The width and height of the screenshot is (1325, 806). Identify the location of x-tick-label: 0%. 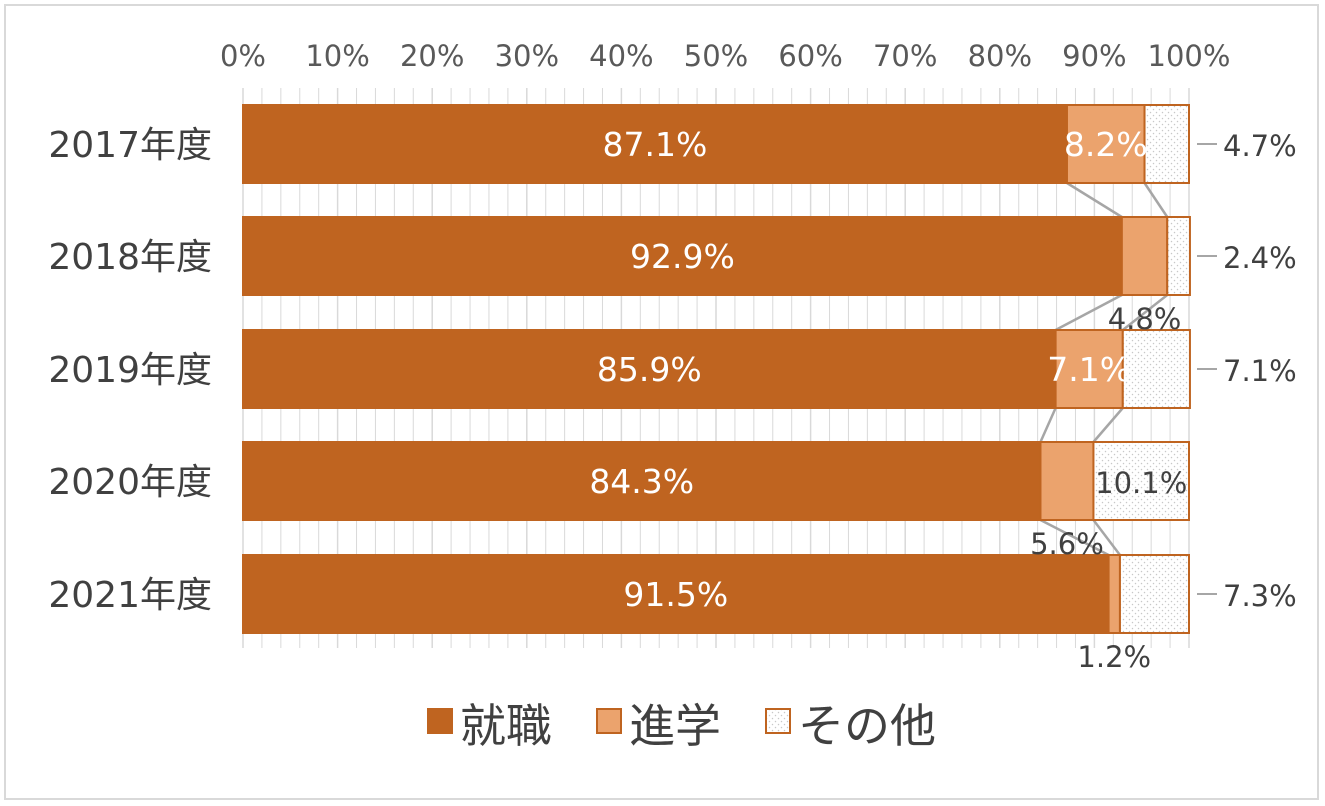
(243, 56).